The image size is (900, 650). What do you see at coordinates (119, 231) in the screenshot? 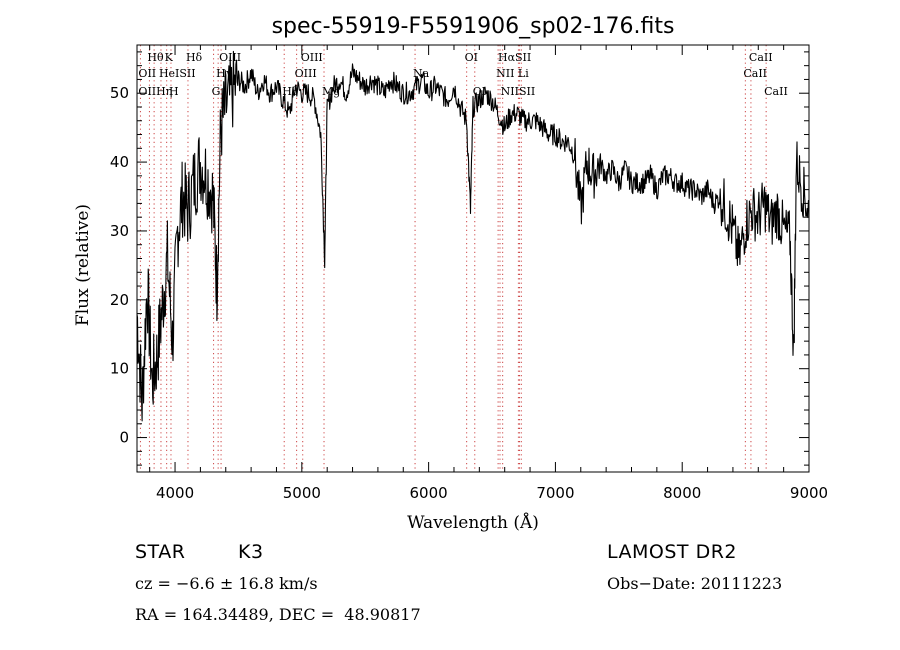
I see `y-tick-label: 30` at bounding box center [119, 231].